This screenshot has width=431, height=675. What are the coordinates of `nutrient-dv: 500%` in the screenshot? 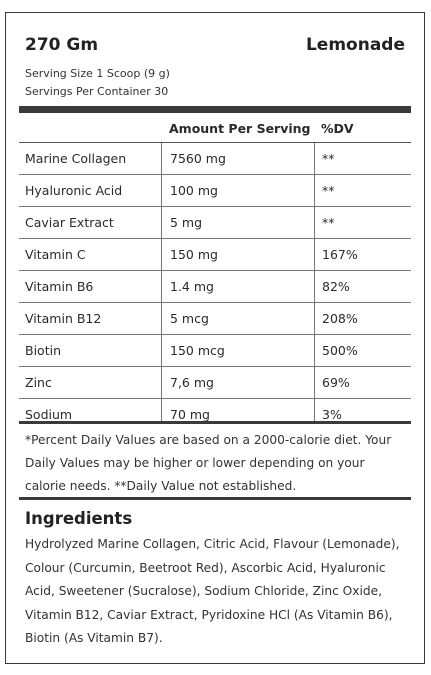 It's located at (340, 350).